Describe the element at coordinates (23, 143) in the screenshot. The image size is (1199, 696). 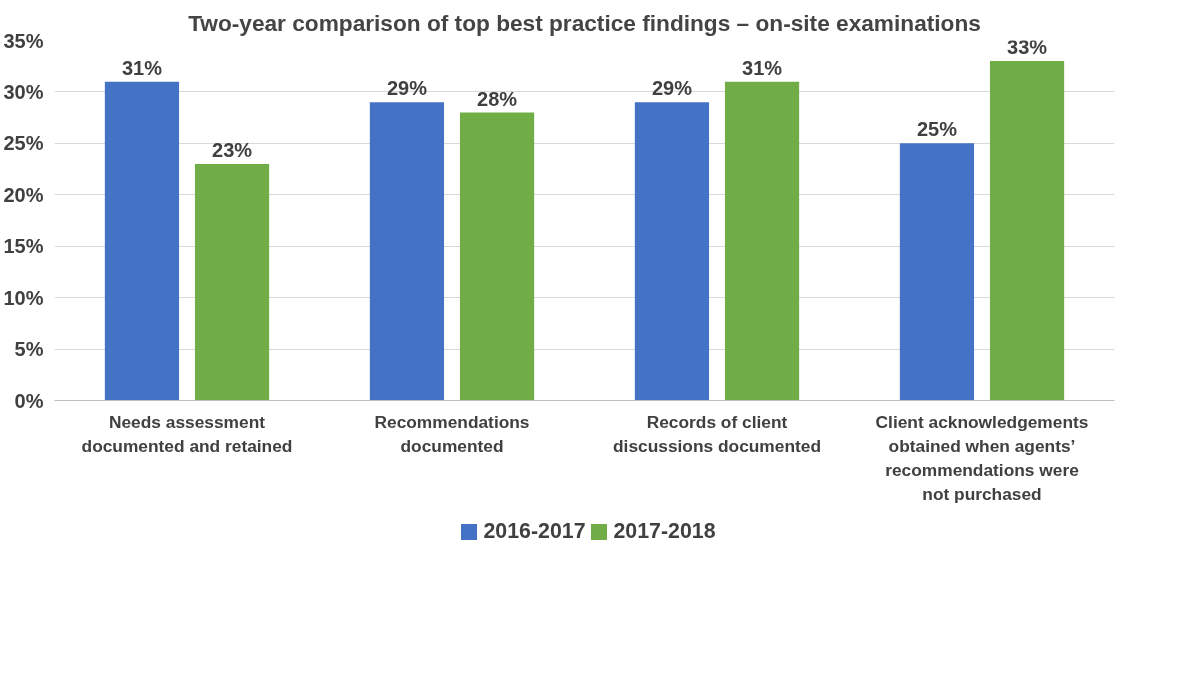
I see `y-tick-label: 25%` at that location.